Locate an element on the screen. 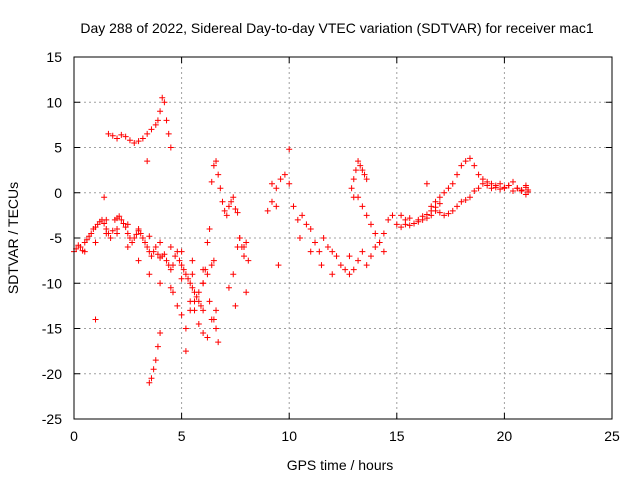  y-axis-label: SDTVAR / TECUs is located at coordinates (13, 238).